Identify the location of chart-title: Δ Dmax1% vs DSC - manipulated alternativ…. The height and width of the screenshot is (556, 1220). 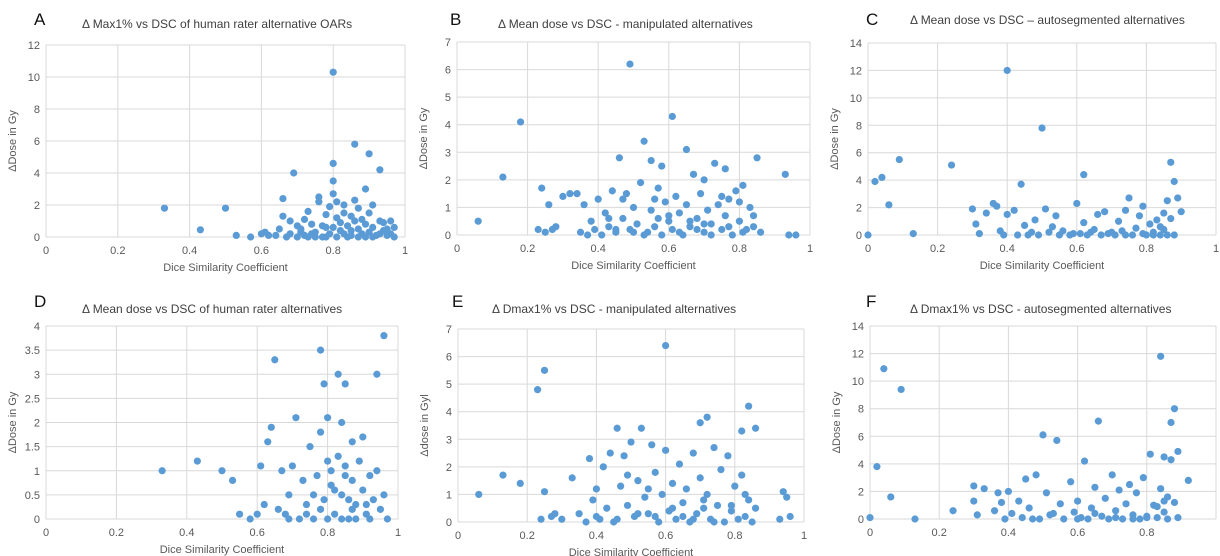
(614, 309).